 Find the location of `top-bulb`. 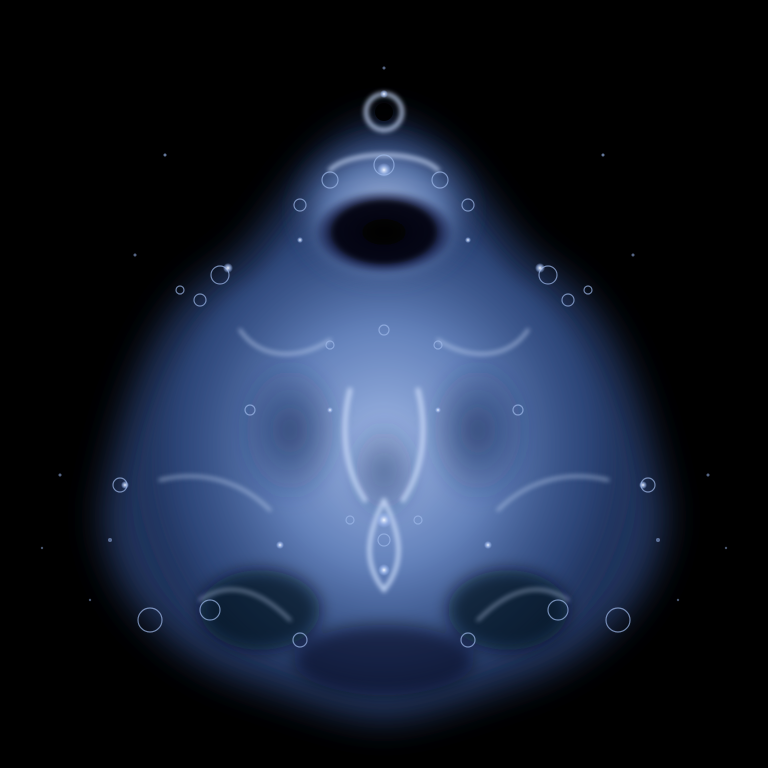

top-bulb is located at coordinates (384, 111).